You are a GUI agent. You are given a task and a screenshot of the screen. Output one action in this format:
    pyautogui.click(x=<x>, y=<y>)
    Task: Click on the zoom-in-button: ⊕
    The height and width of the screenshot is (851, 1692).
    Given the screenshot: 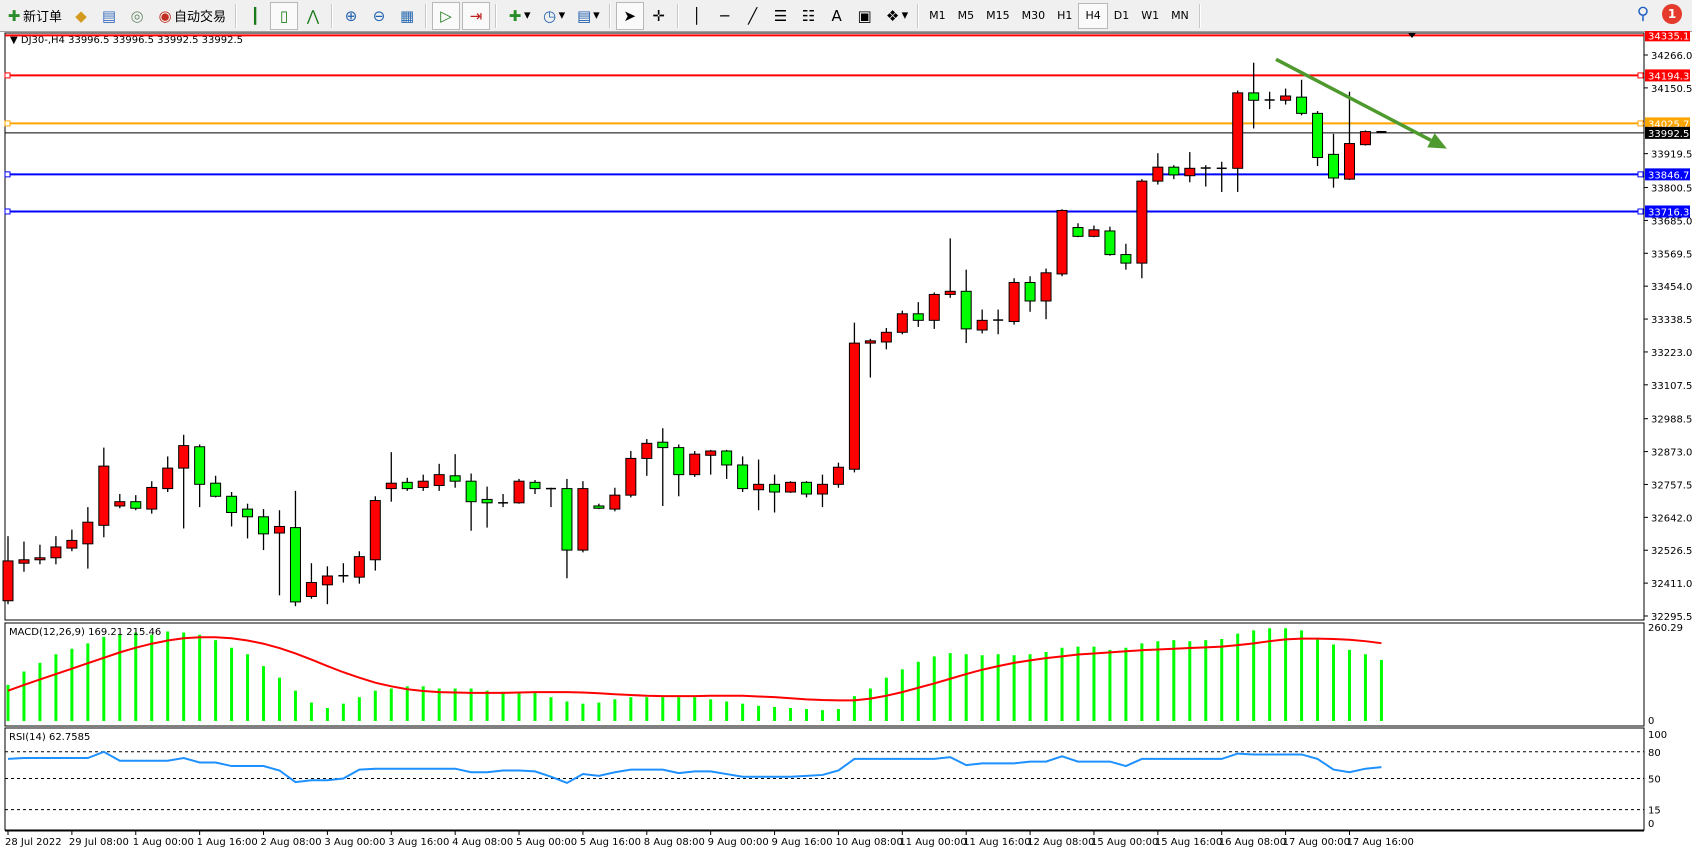 What is the action you would take?
    pyautogui.click(x=351, y=16)
    